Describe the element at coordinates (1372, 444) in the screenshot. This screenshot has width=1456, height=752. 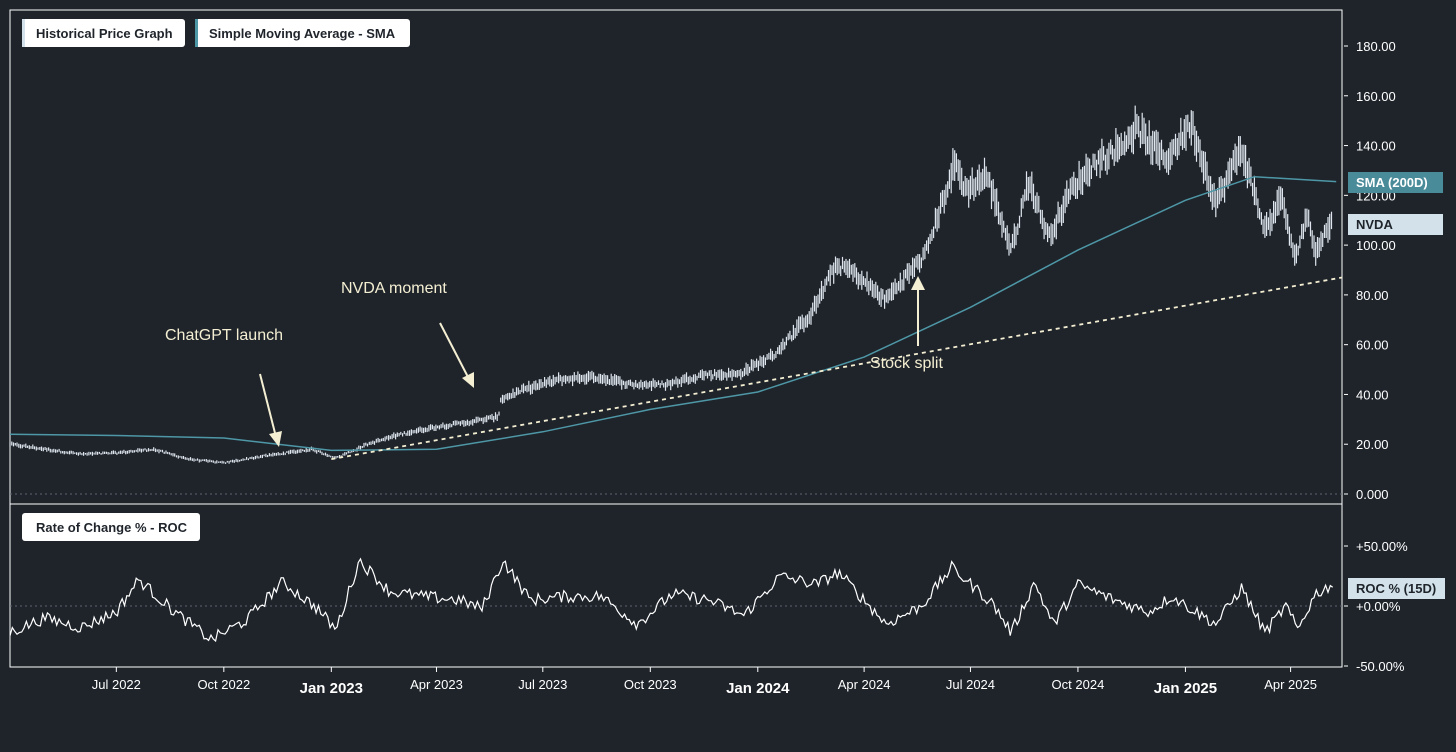
I see `y-tick-label: 20.00` at that location.